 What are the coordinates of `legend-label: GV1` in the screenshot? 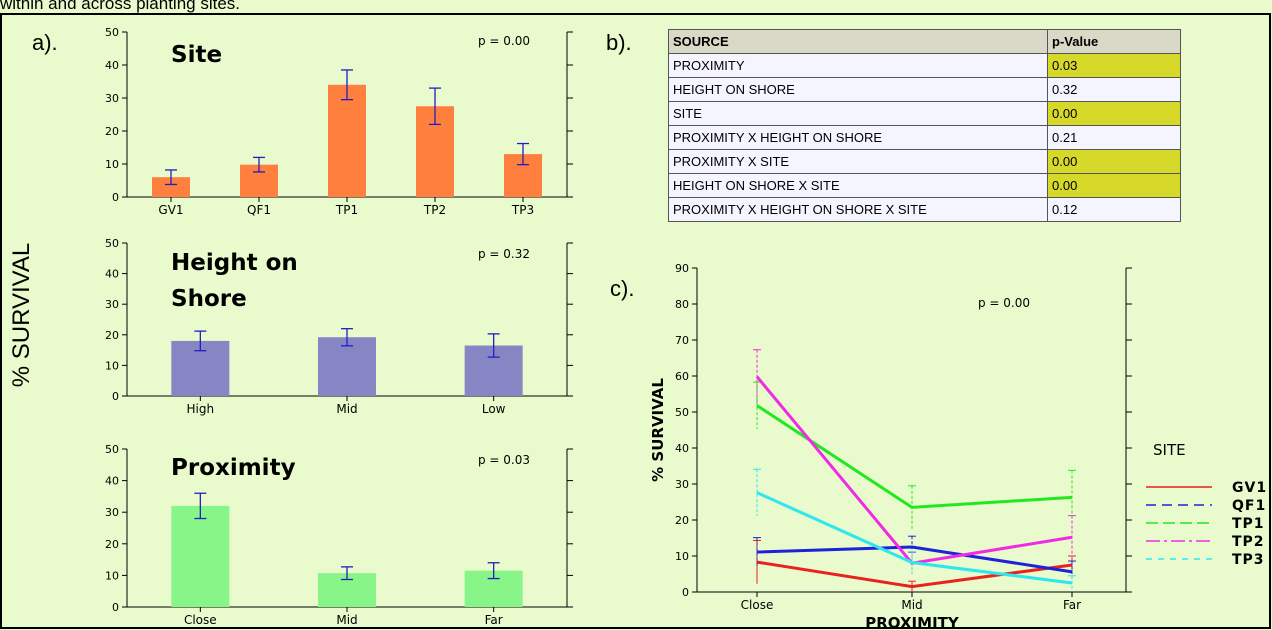 It's located at (1249, 488).